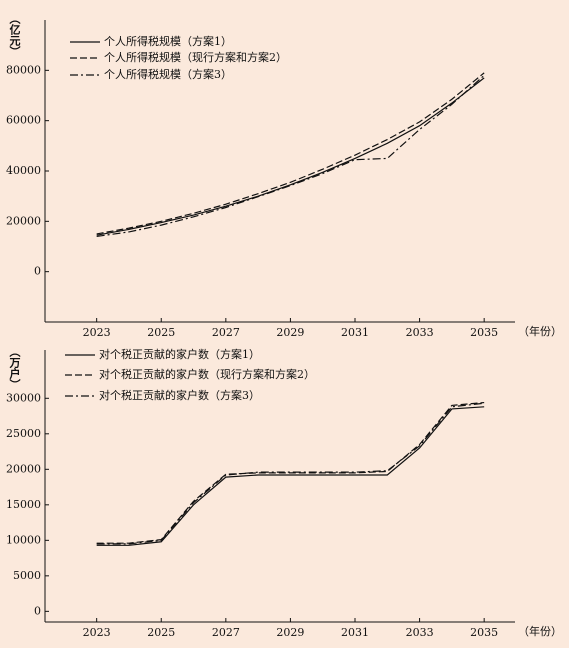  I want to click on y-axis-label: （万户）, so click(15, 368).